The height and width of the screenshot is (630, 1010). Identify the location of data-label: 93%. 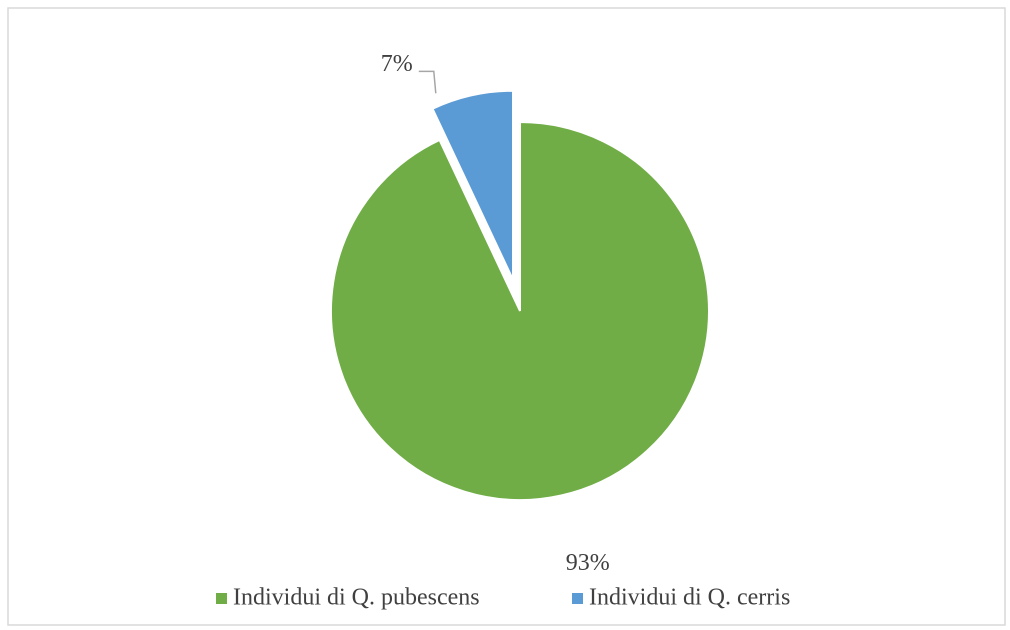
(588, 563).